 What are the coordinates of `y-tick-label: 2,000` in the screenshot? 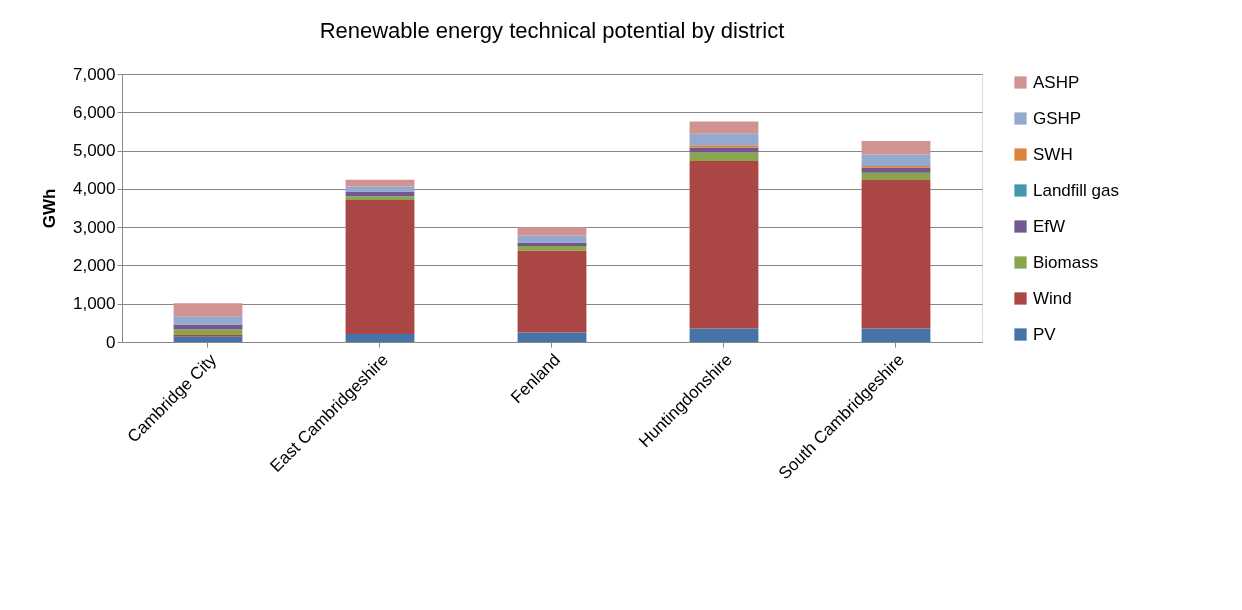 It's located at (94, 265).